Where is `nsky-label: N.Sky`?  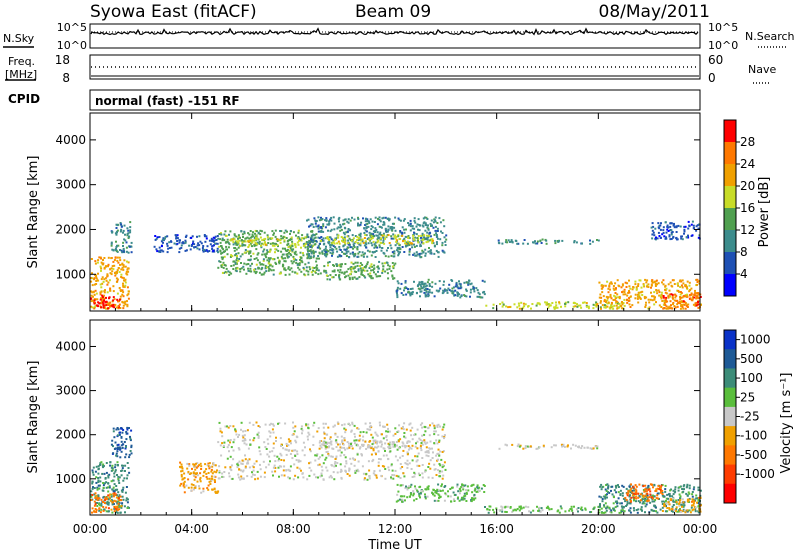
nsky-label: N.Sky is located at coordinates (19, 38).